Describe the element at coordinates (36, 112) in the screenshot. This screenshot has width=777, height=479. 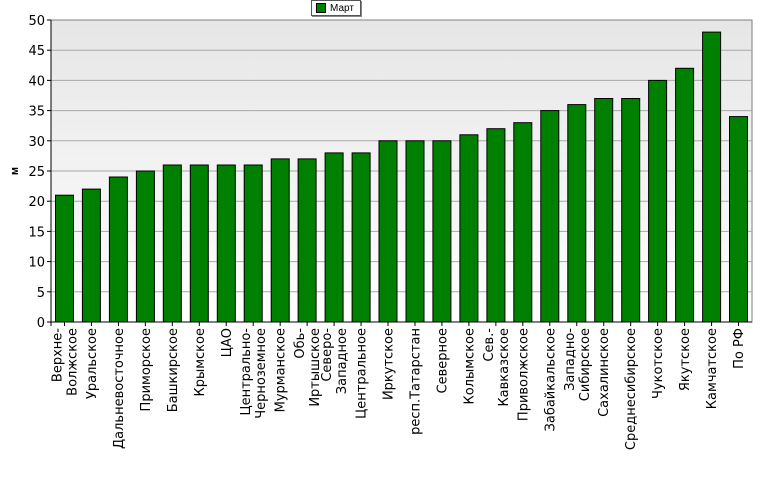
I see `y-tick-label: 35` at that location.